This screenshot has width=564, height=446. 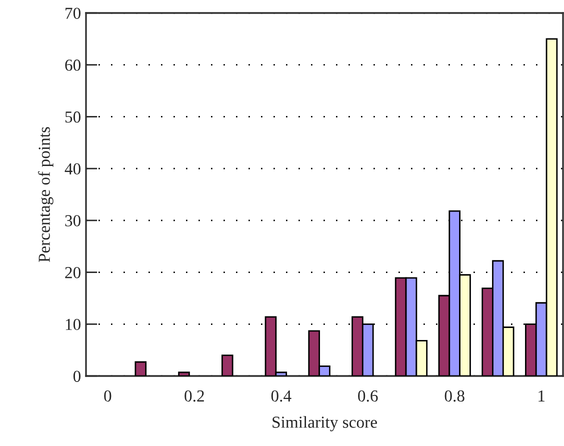 I want to click on x-tick-label: 1, so click(x=541, y=396).